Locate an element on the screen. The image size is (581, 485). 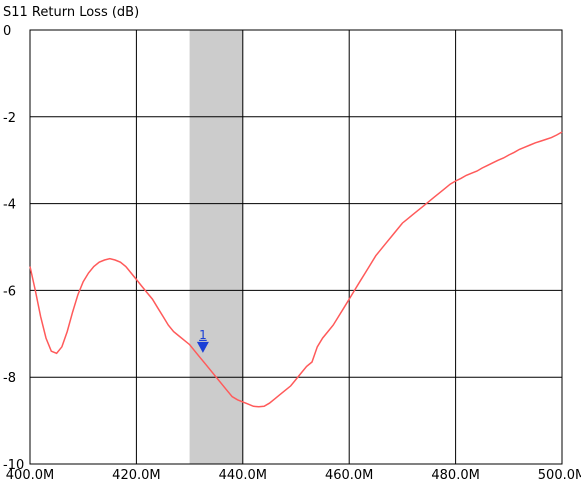
y-tick-label: 0 is located at coordinates (7, 31).